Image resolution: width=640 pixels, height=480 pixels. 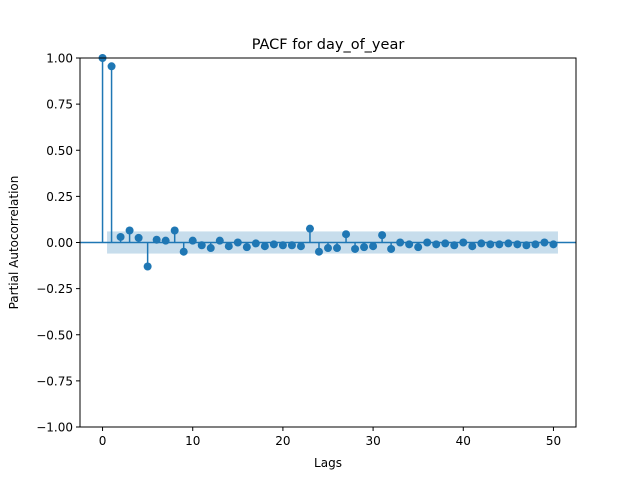 I want to click on y-tick-label: 0.00, so click(x=59, y=243).